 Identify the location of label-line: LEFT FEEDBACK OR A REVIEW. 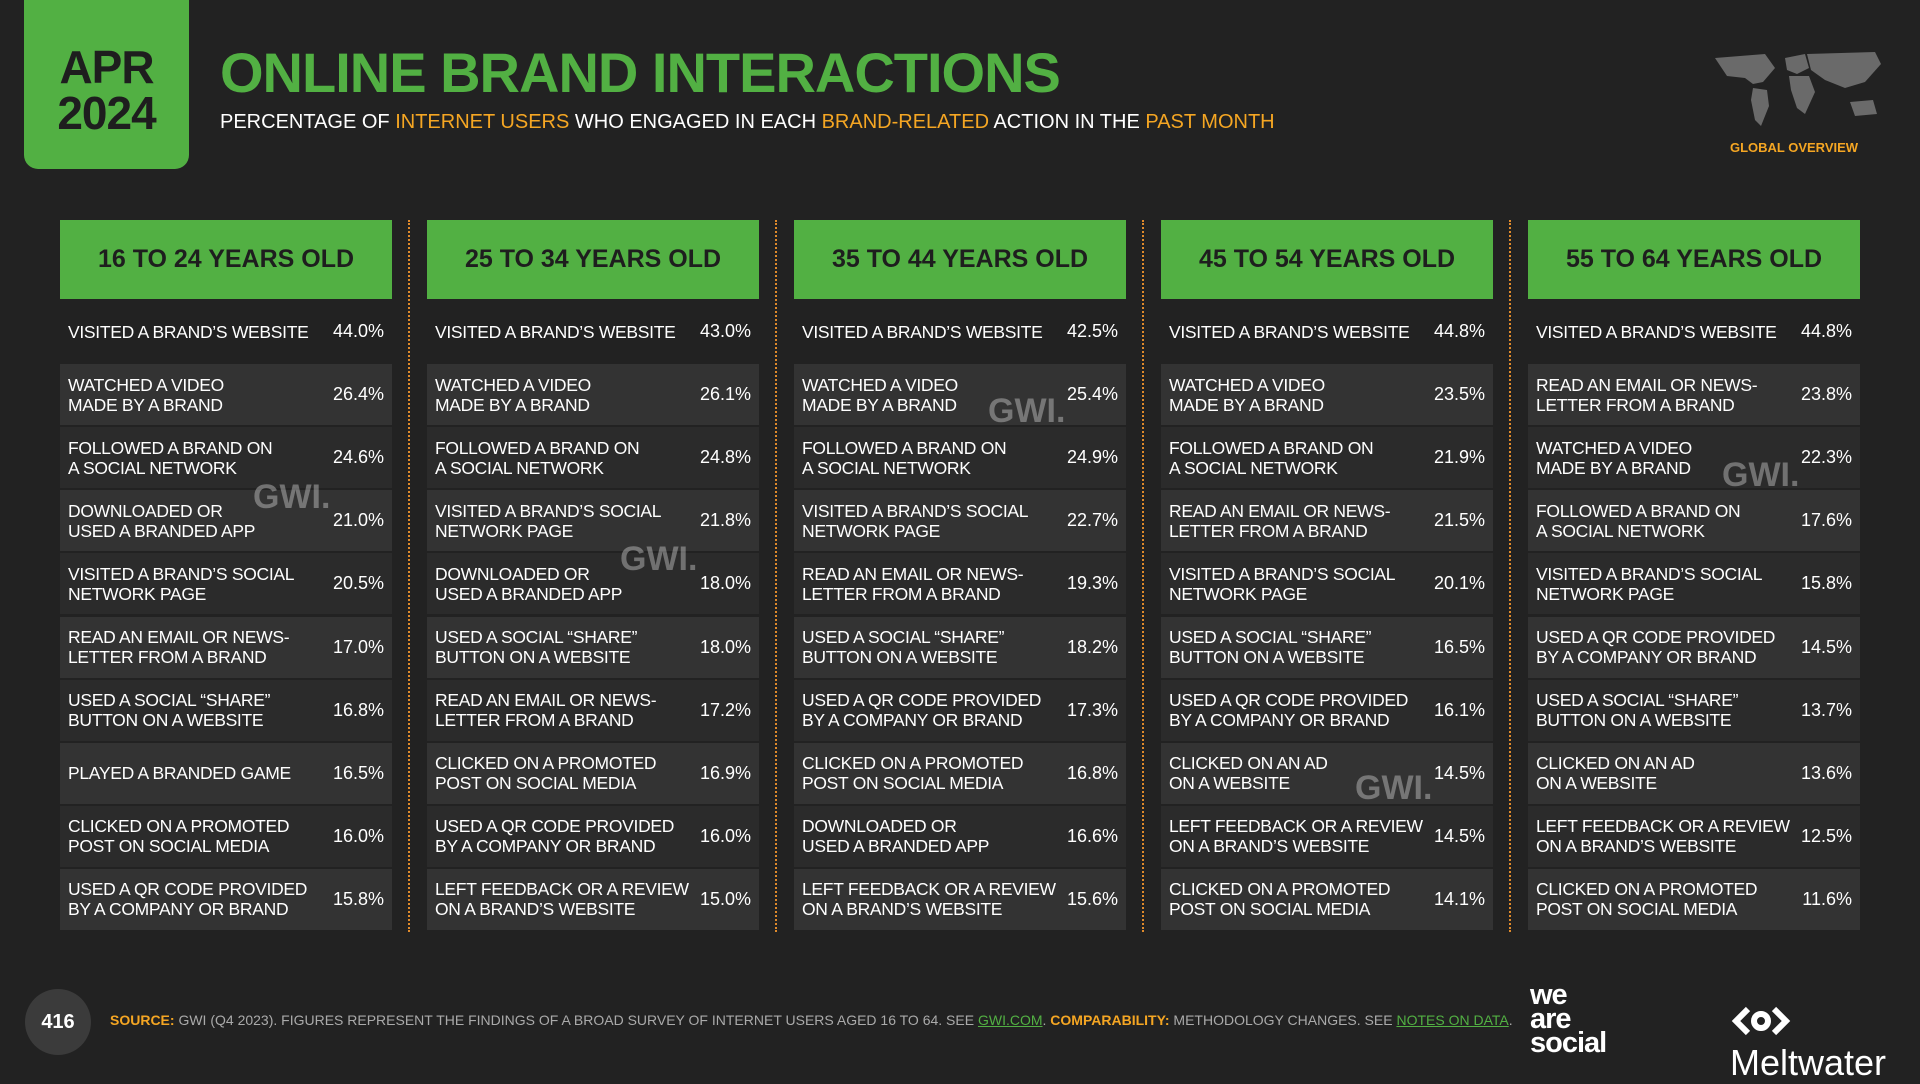
(1663, 826).